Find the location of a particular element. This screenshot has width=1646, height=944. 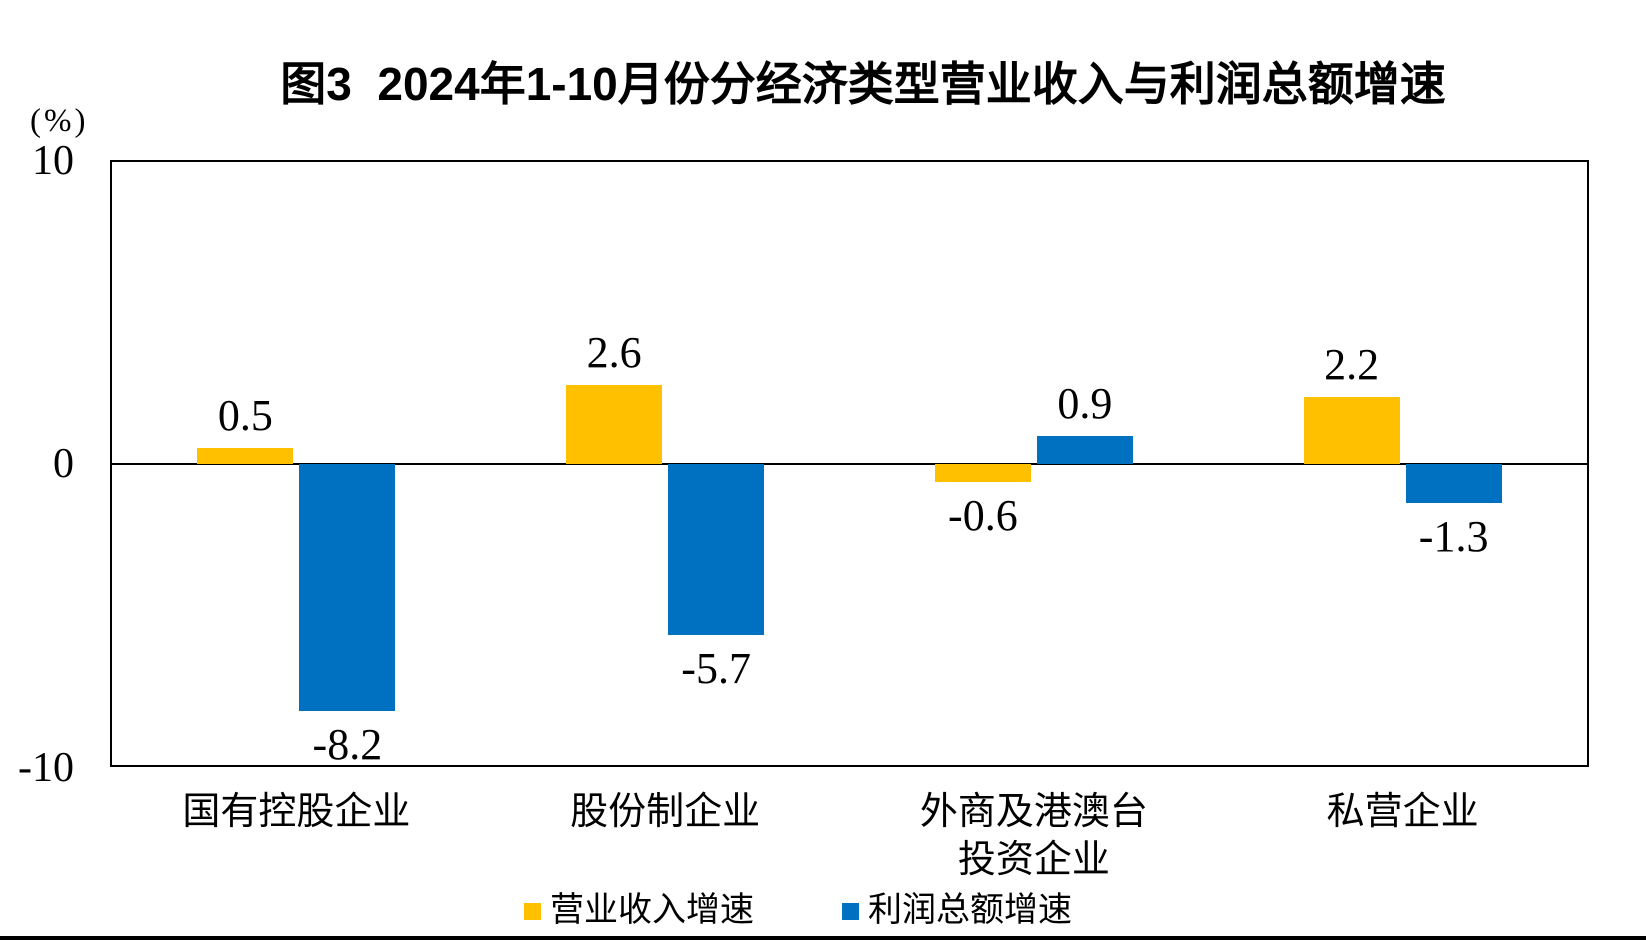

legend-label-profit: 利润总额增速 is located at coordinates (970, 910).